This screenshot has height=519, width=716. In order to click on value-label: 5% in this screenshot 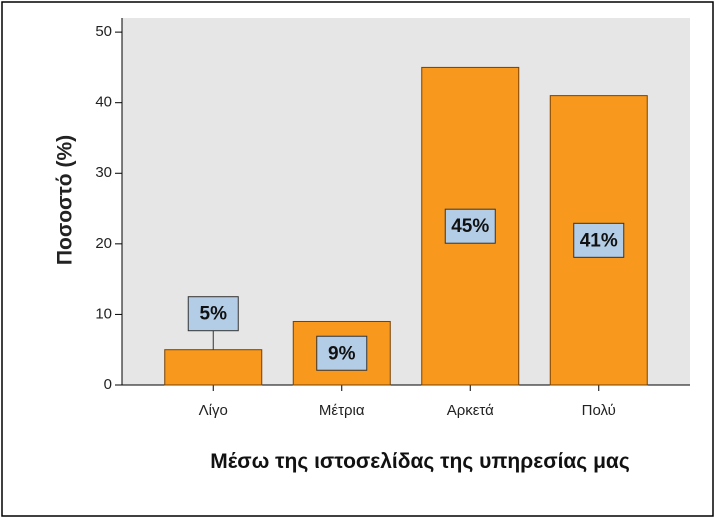, I will do `click(214, 314)`.